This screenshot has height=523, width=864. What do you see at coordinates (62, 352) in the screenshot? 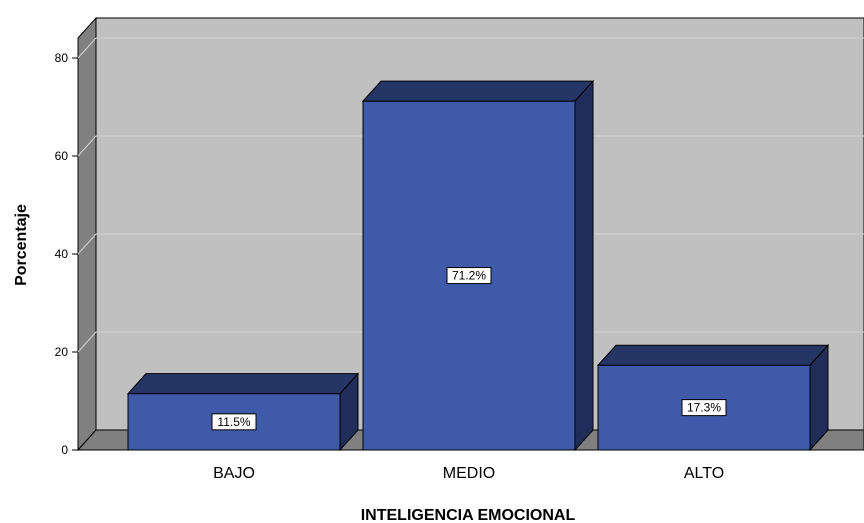
I see `y-tick-label: 20` at bounding box center [62, 352].